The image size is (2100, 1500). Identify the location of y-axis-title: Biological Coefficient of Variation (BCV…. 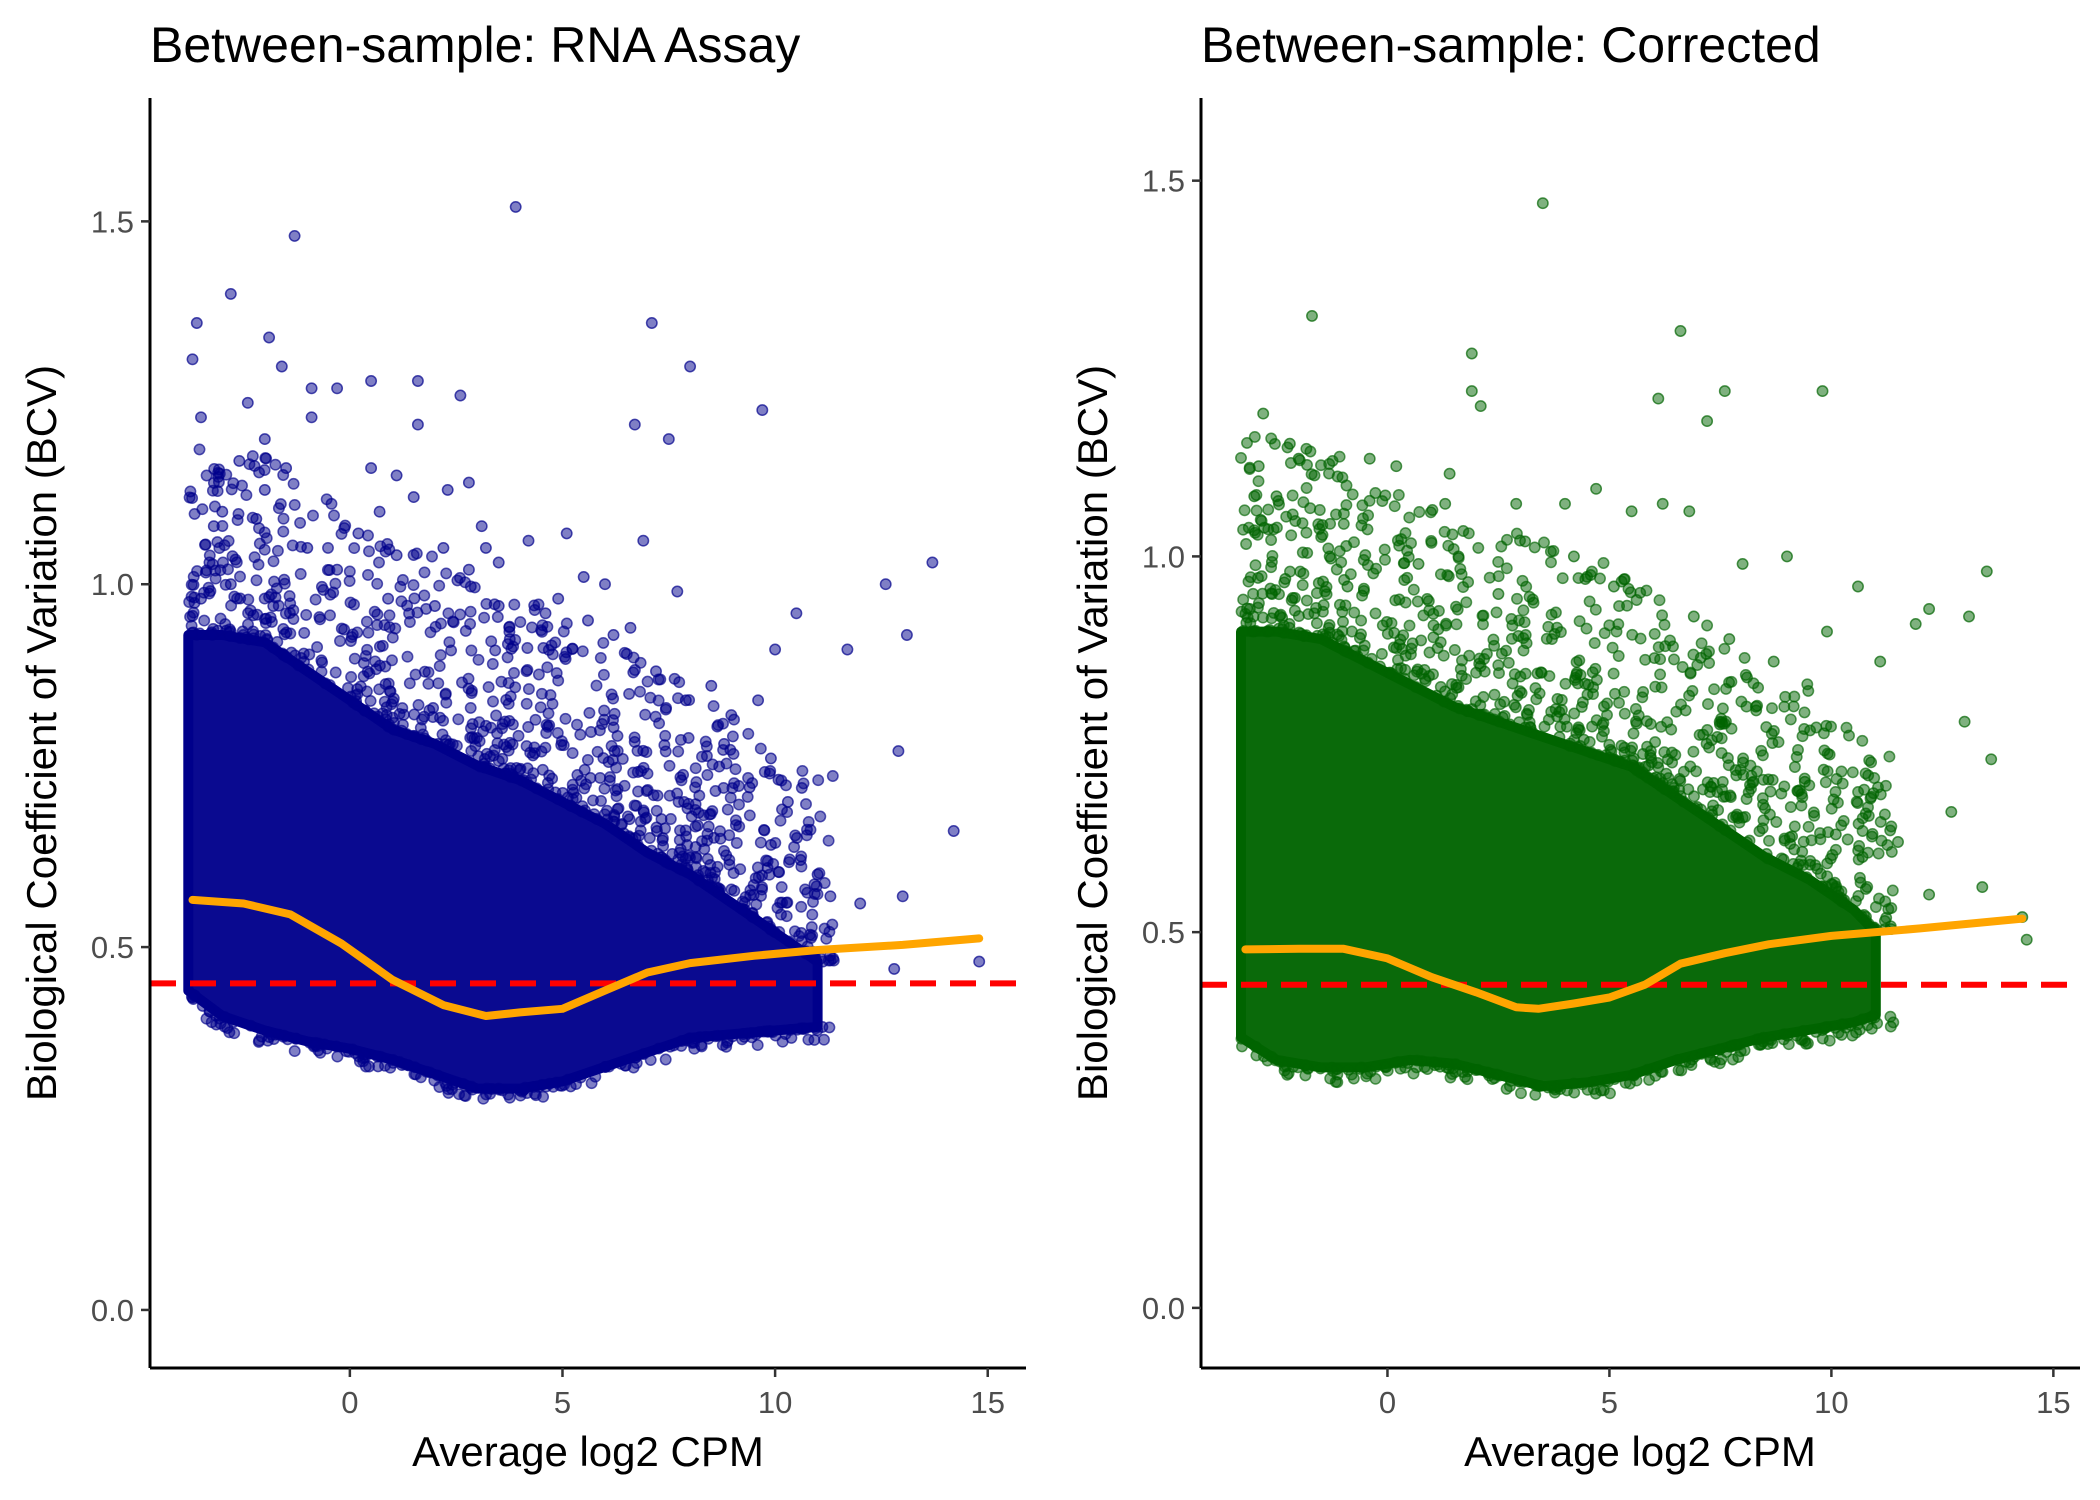
(1092, 733).